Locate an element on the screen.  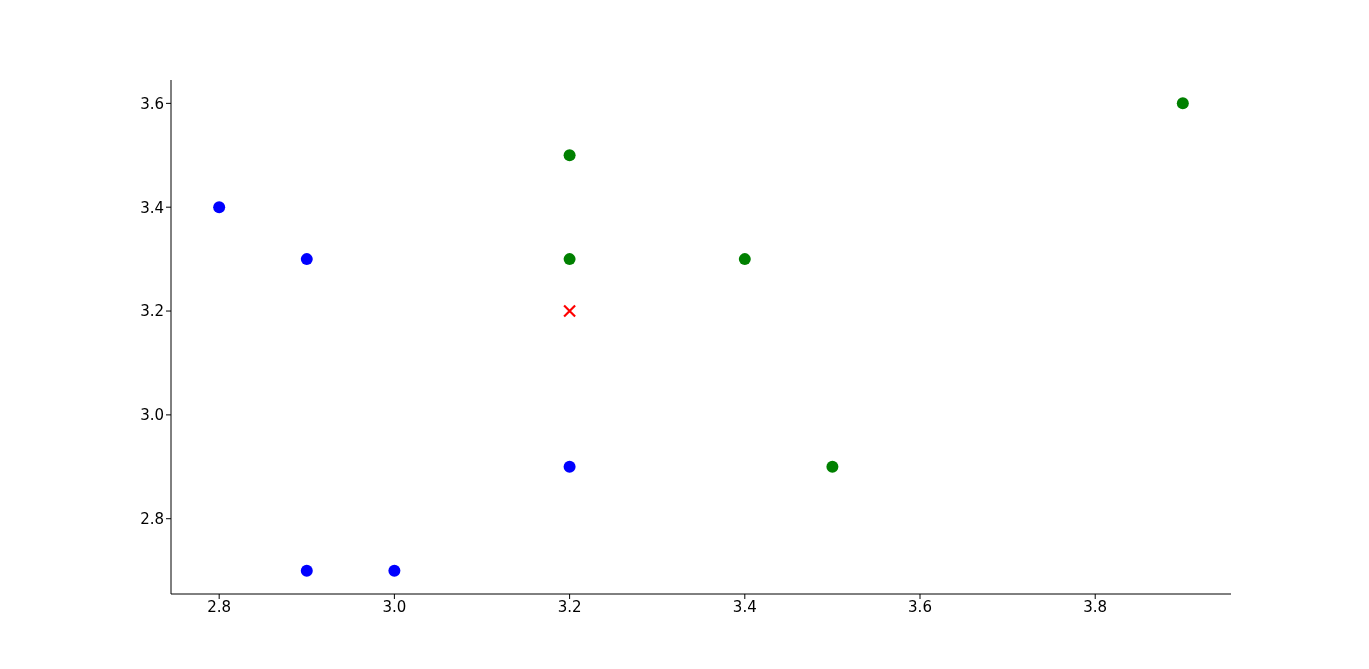
x-tick-label: 3.2 is located at coordinates (569, 606).